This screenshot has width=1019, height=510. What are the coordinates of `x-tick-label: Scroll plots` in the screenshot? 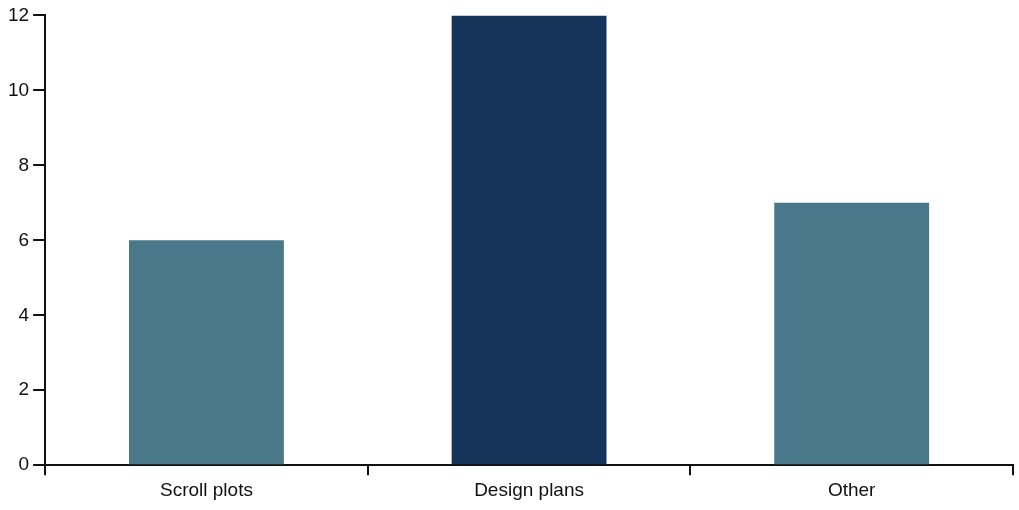 It's located at (206, 489).